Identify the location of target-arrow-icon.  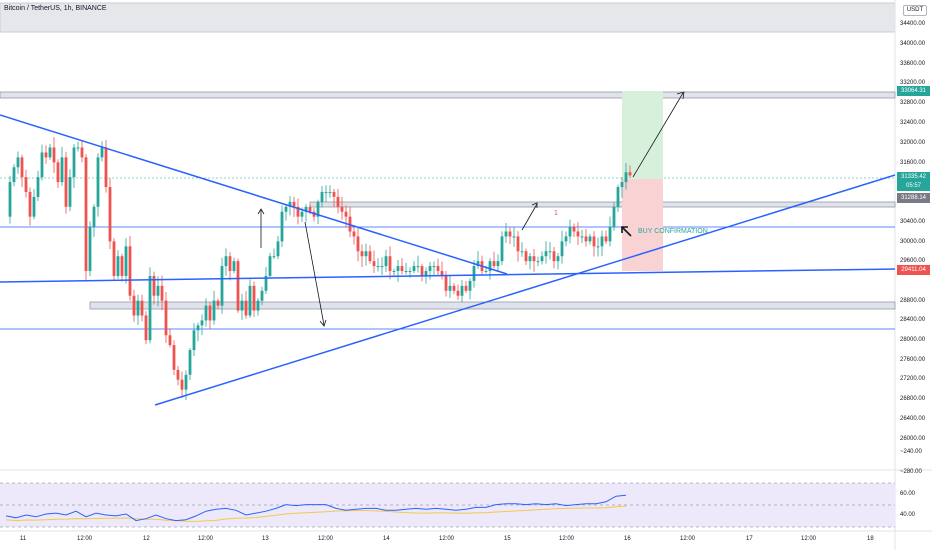
(658, 134).